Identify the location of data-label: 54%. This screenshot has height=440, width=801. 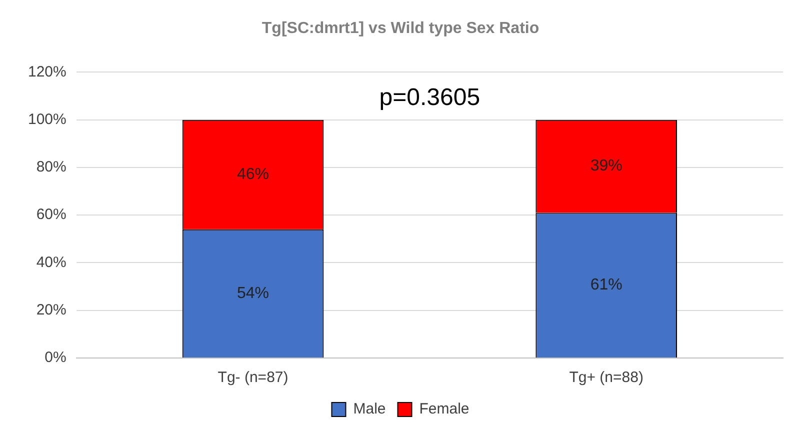
(253, 293).